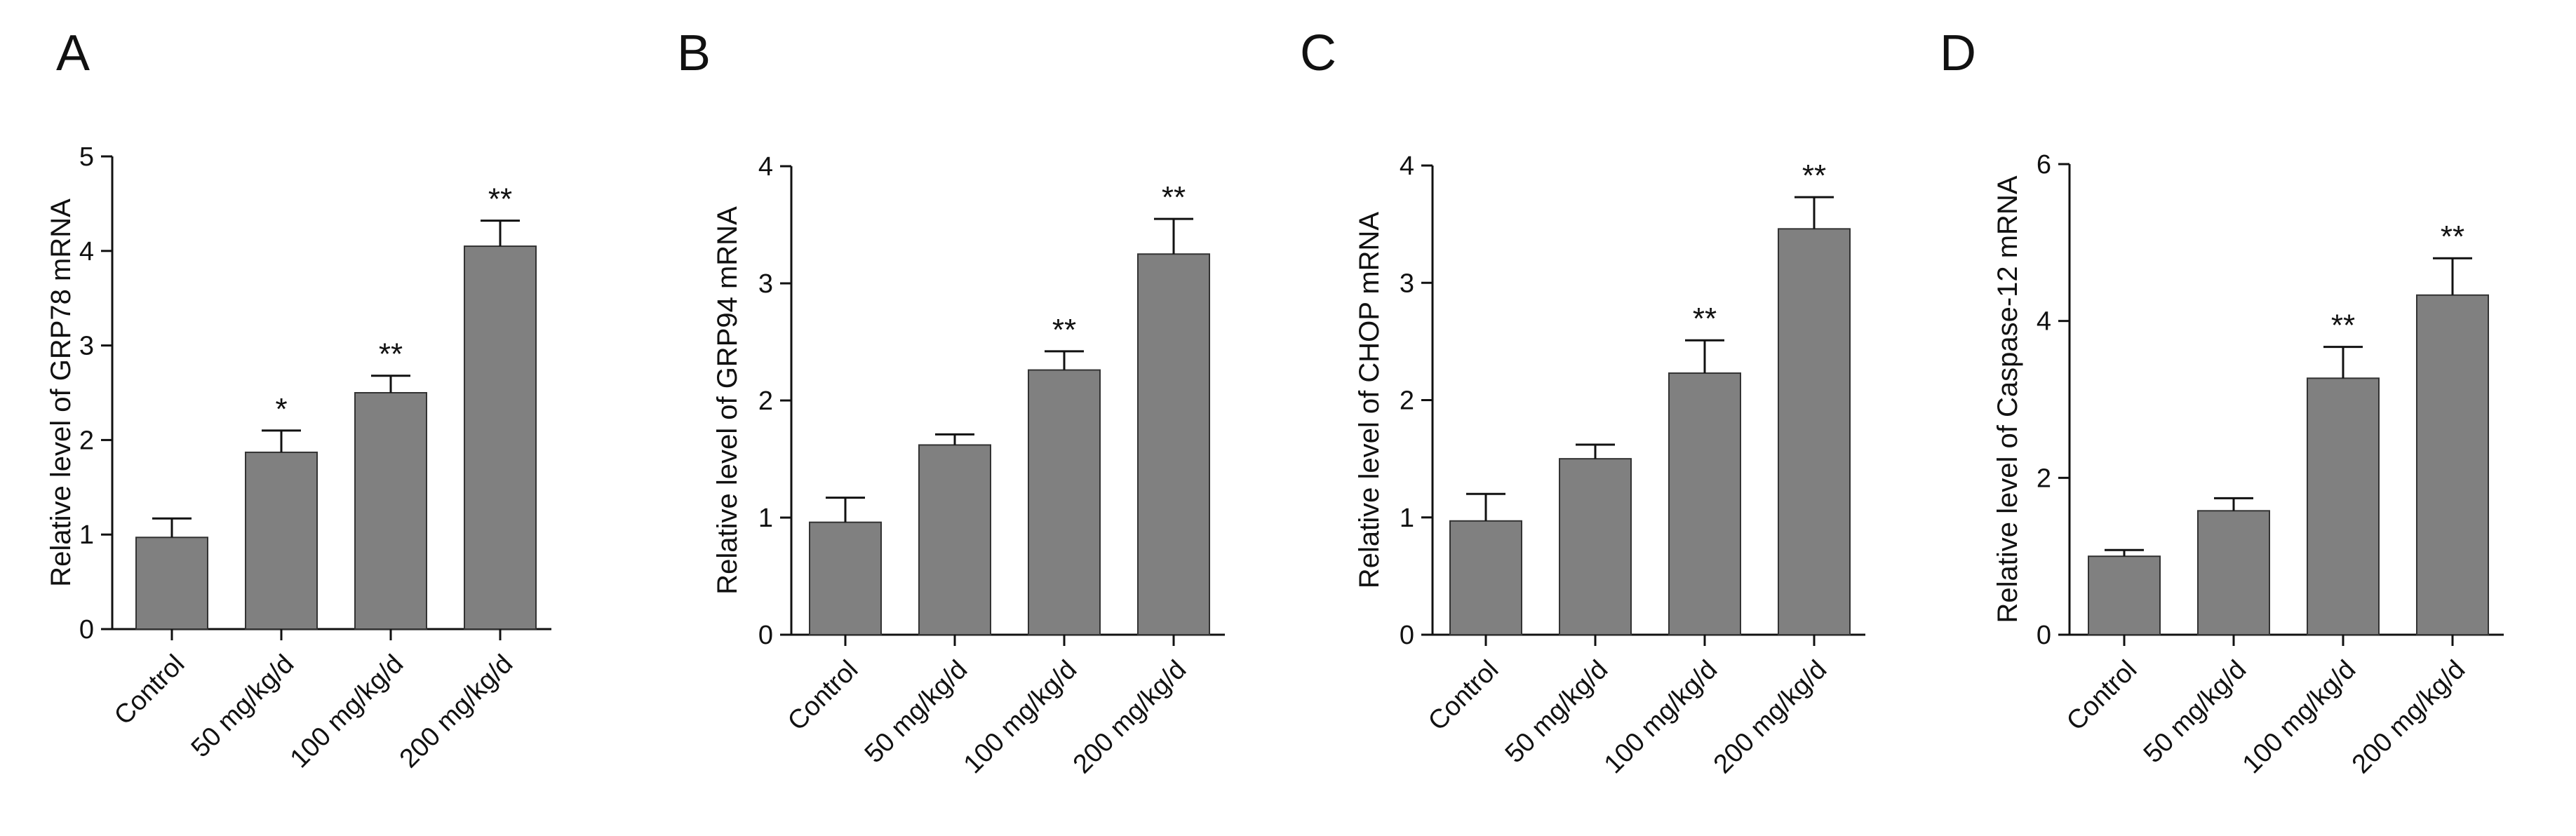 This screenshot has width=2576, height=836. Describe the element at coordinates (694, 53) in the screenshot. I see `panel-letter: B` at that location.